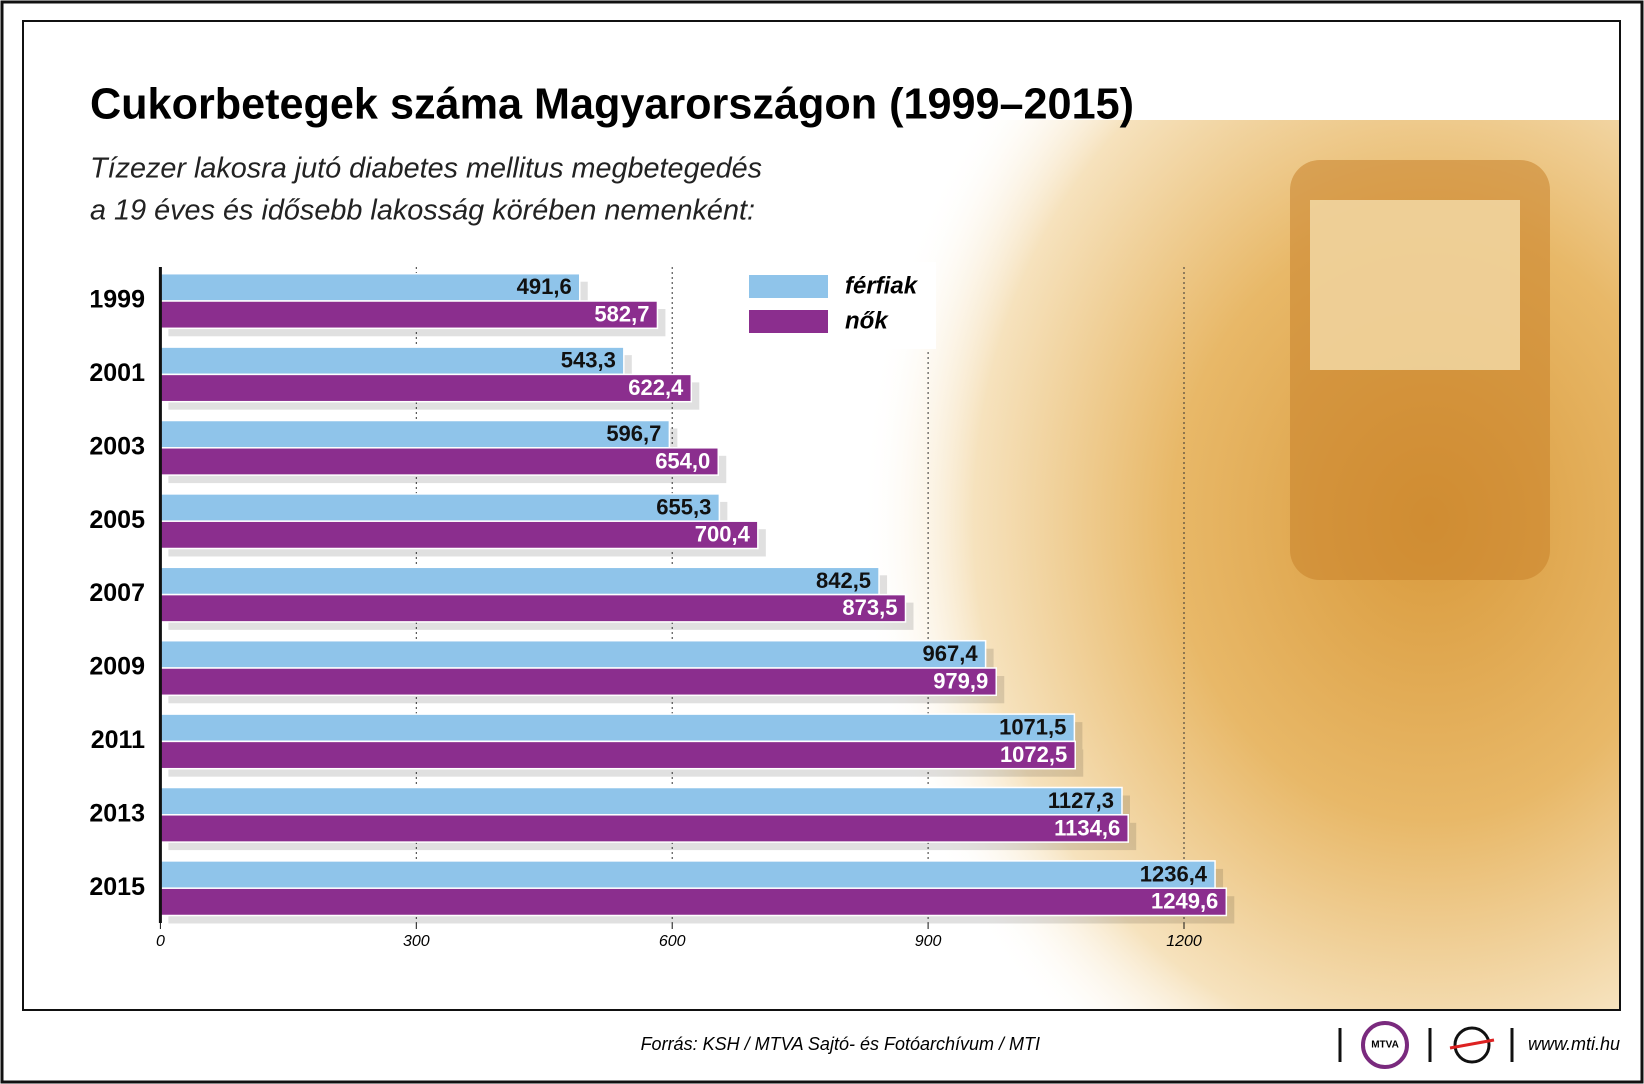 Image resolution: width=1644 pixels, height=1084 pixels. I want to click on y-tick-label: 2009, so click(117, 667).